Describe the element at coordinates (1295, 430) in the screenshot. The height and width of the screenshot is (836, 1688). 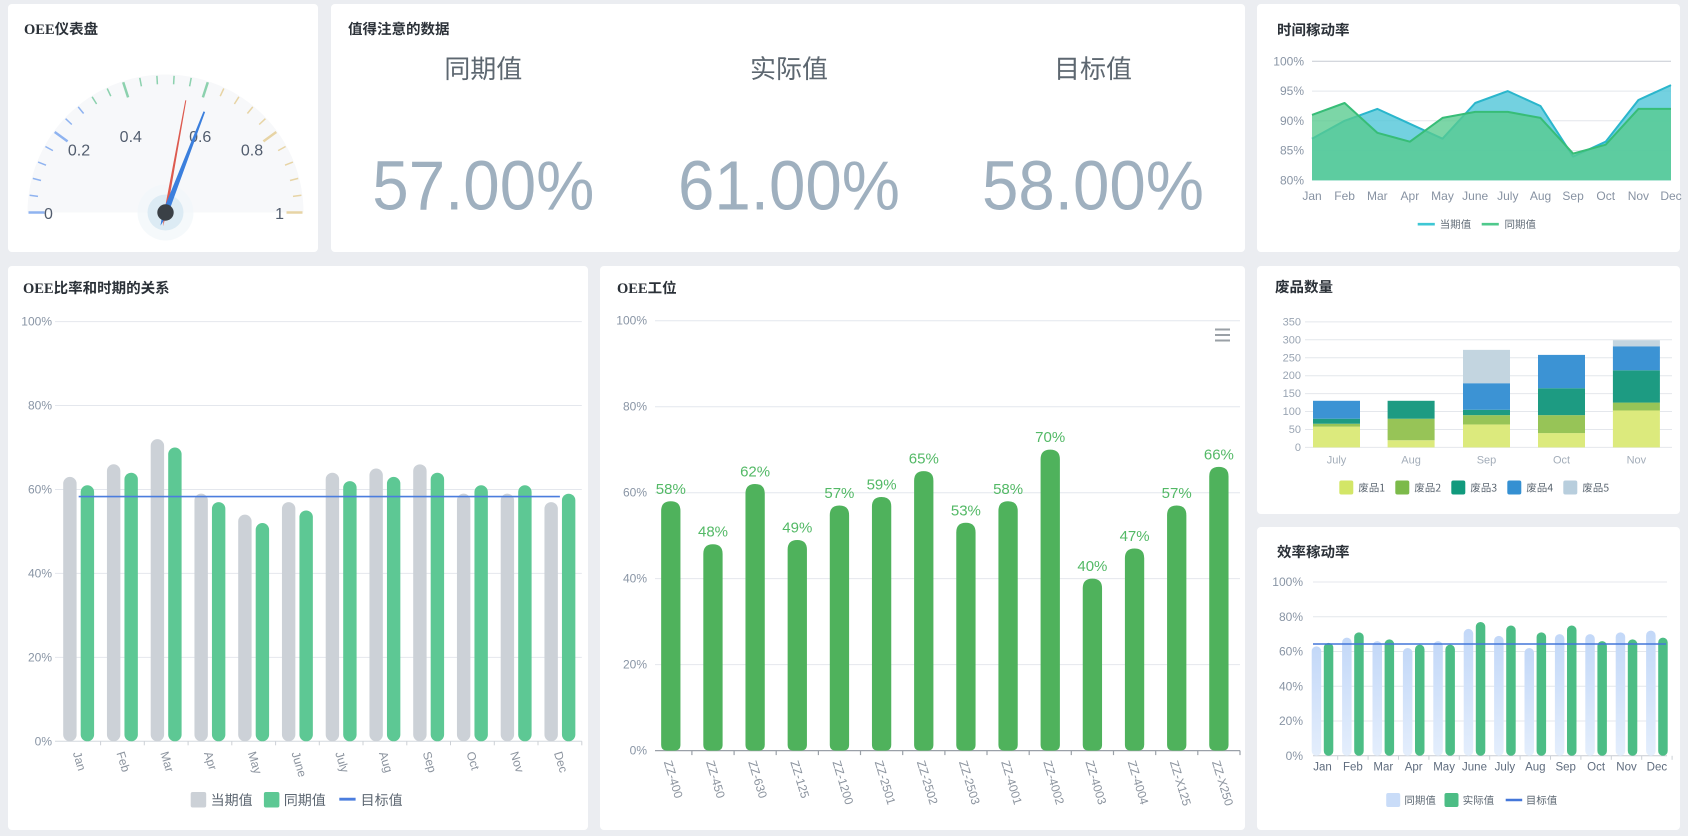
I see `svg-text: 50` at that location.